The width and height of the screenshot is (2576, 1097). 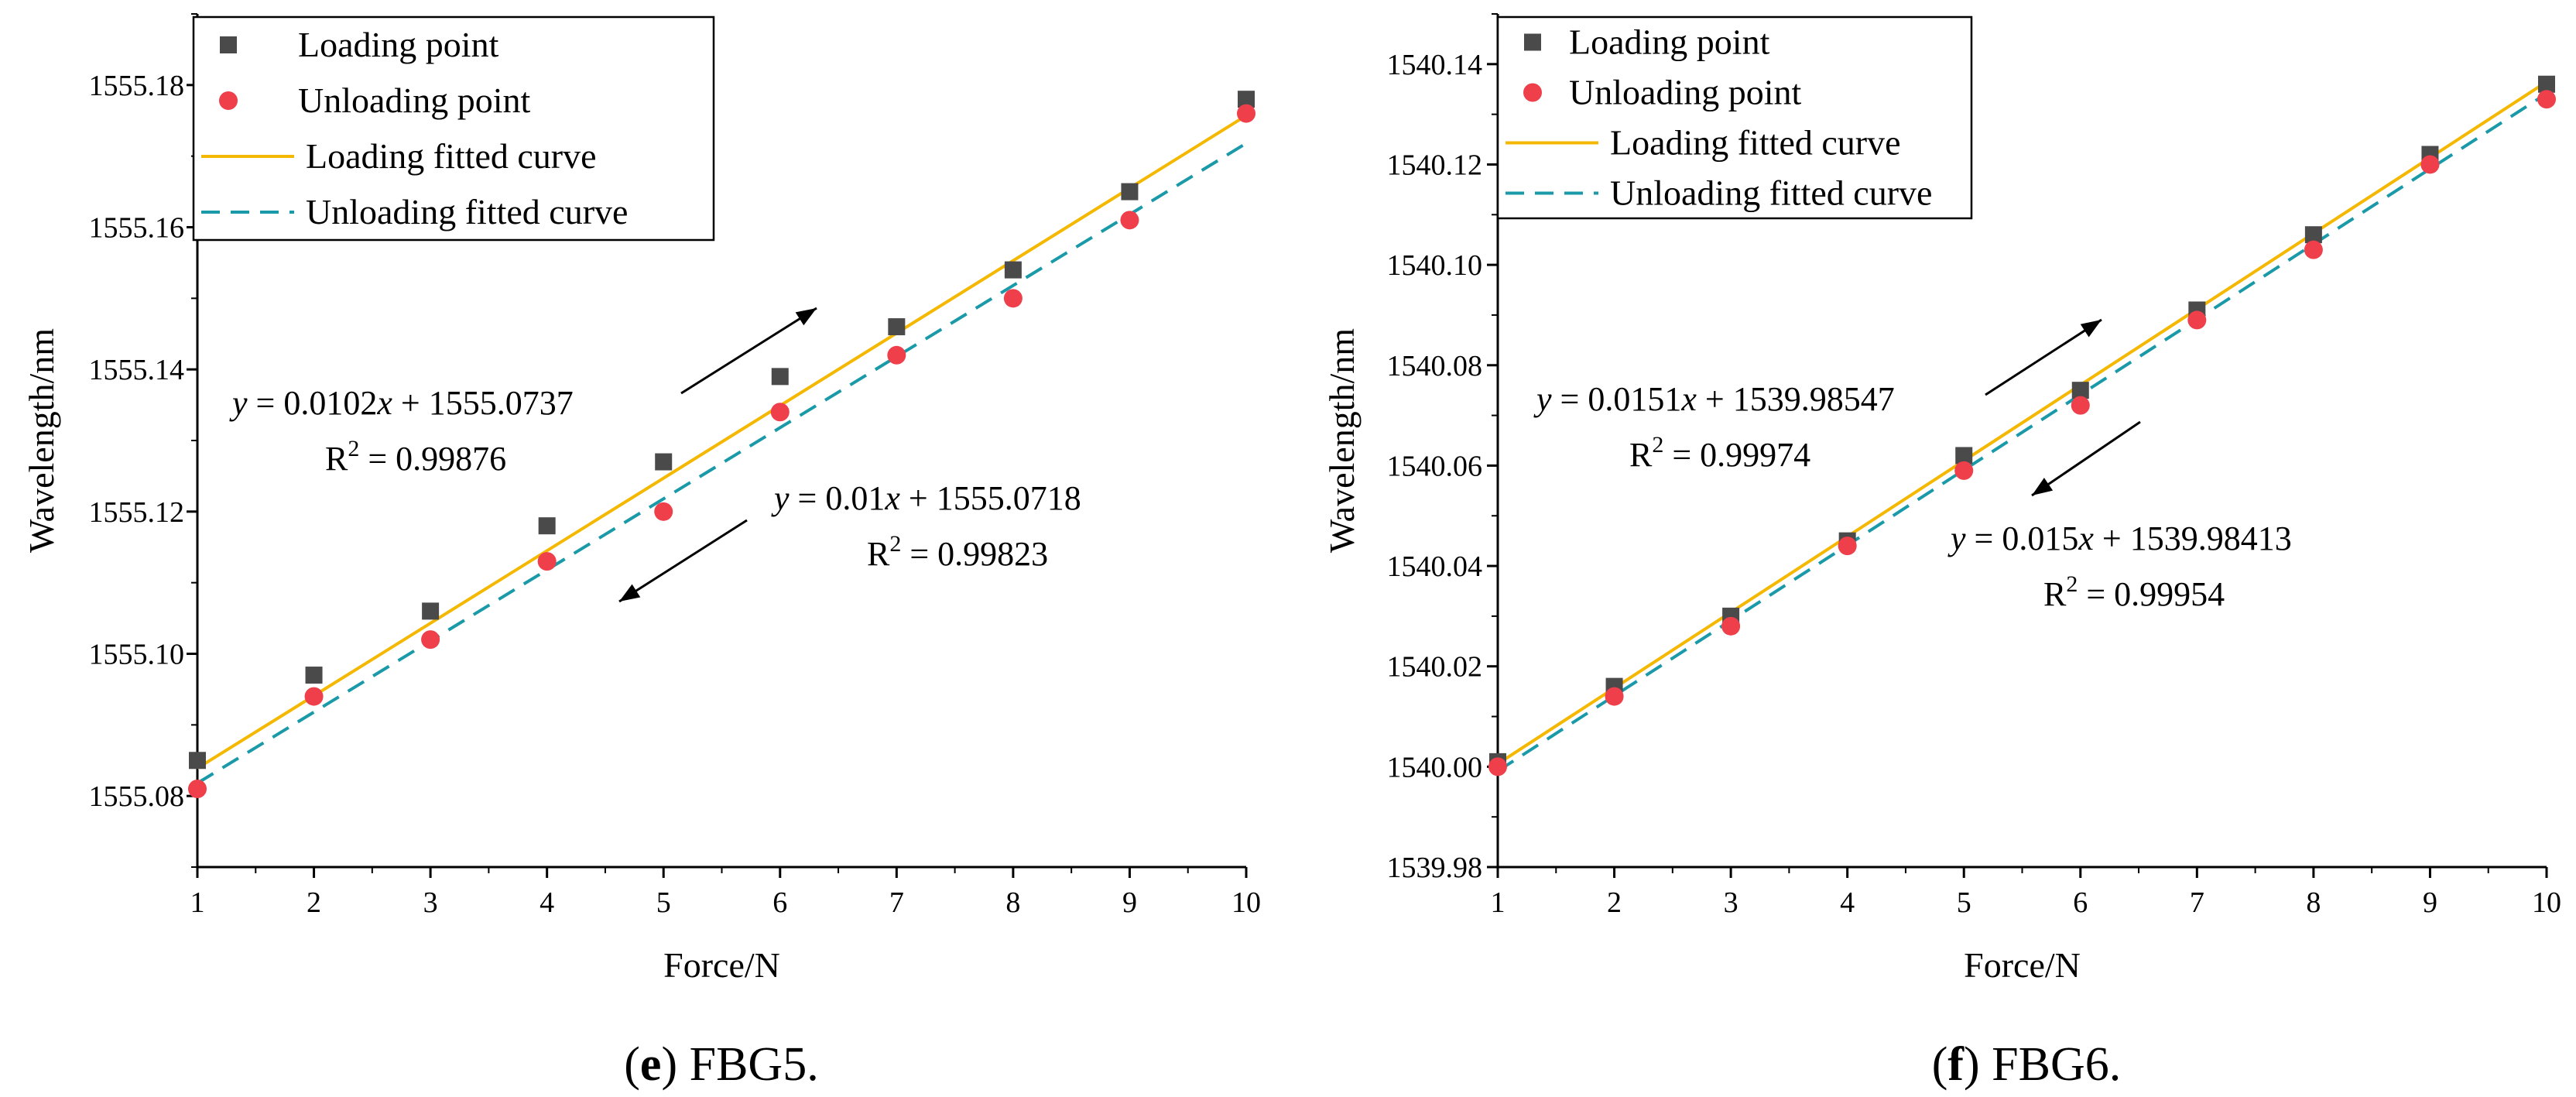 What do you see at coordinates (1714, 399) in the screenshot?
I see `loading-equation: y = 0.0151x + 1539.98547` at bounding box center [1714, 399].